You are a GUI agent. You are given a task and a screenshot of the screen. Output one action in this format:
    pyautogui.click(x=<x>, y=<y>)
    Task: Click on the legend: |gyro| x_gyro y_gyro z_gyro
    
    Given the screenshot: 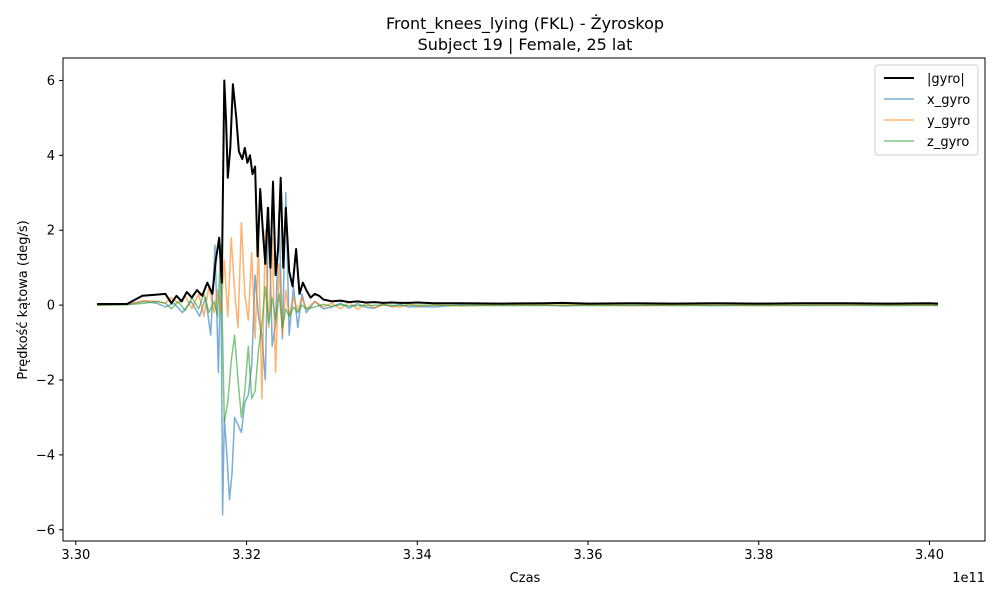 What is the action you would take?
    pyautogui.click(x=926, y=110)
    